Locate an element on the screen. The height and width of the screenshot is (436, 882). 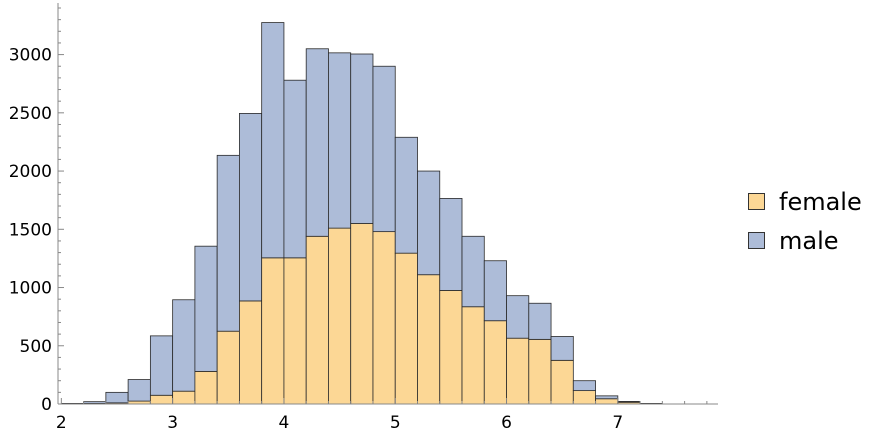
y-tick-label: 1000 is located at coordinates (30, 289).